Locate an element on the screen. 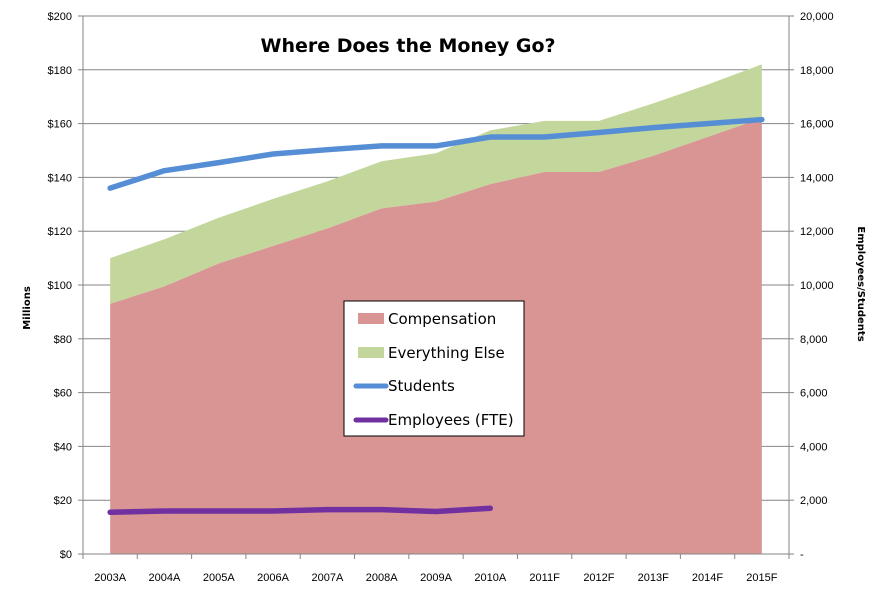 The width and height of the screenshot is (889, 600). line-students is located at coordinates (436, 153).